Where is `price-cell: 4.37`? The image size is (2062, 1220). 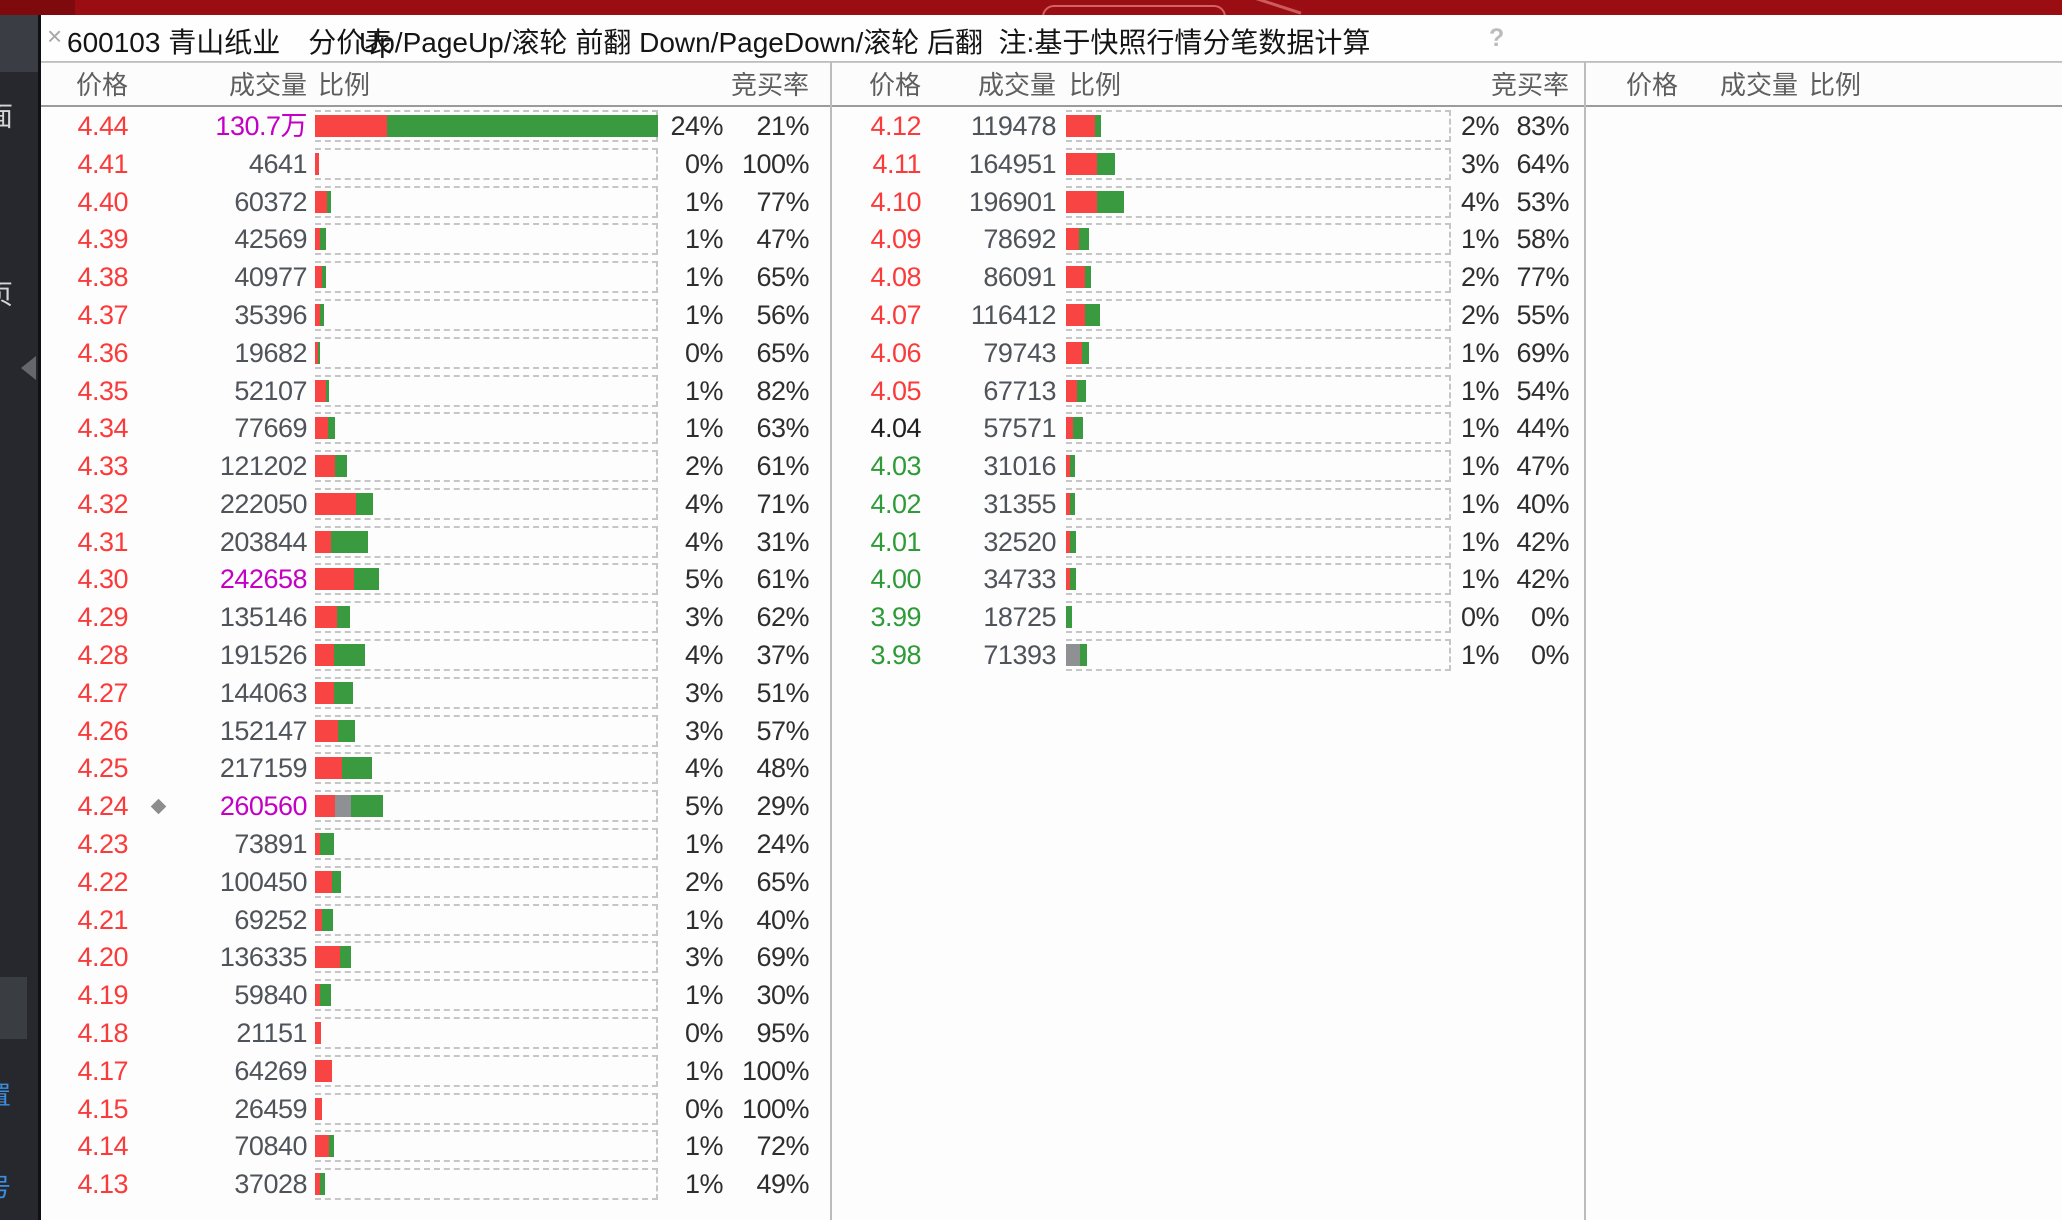 price-cell: 4.37 is located at coordinates (102, 314).